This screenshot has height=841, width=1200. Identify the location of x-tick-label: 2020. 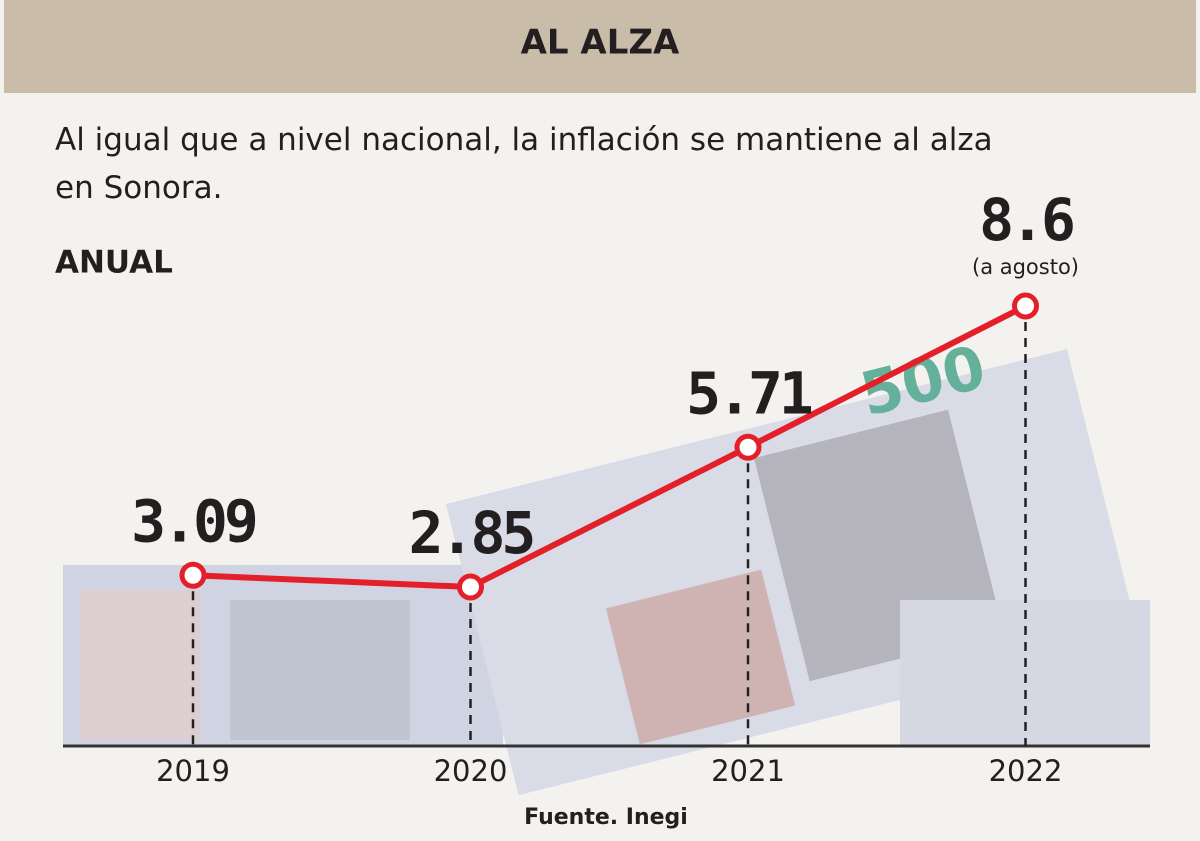
(471, 771).